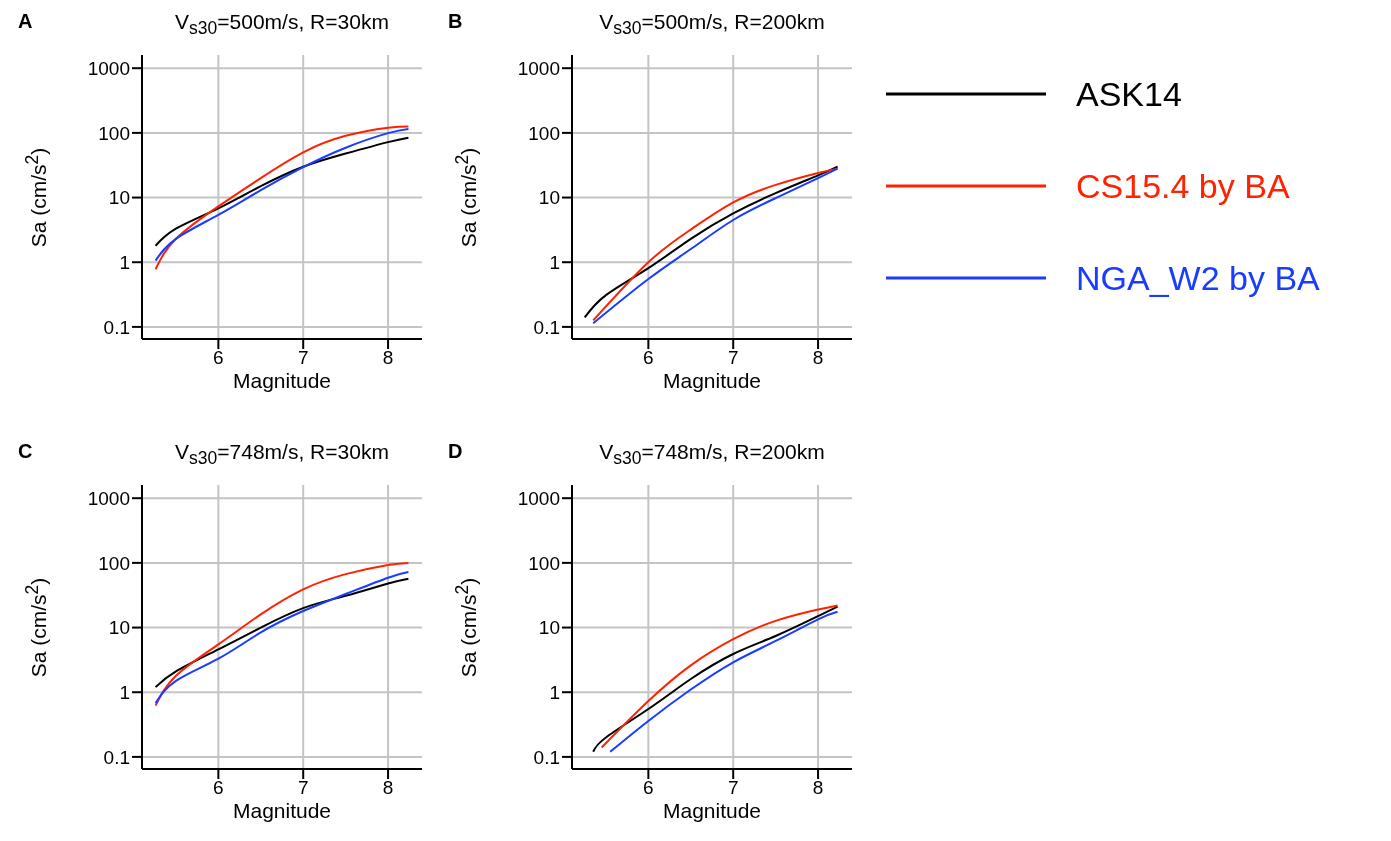 This screenshot has width=1391, height=841. I want to click on chart-title: V$_{s30}$=748m/s, R=30km, so click(282, 455).